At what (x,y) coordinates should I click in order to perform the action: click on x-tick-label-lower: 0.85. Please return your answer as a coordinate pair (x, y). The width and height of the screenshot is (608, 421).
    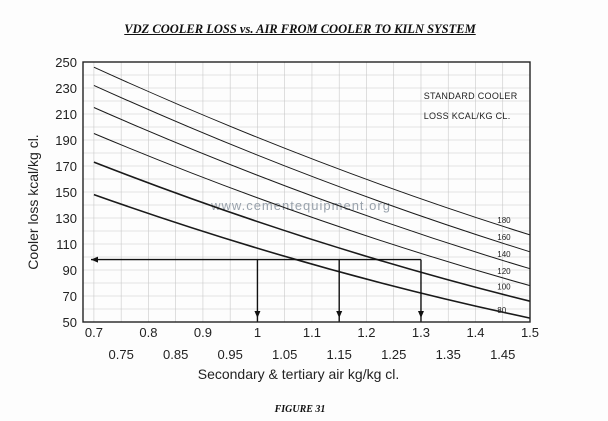
    Looking at the image, I should click on (175, 354).